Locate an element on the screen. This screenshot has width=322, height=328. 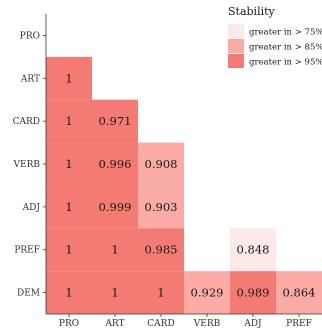
y-tick-label: ART is located at coordinates (30, 79).